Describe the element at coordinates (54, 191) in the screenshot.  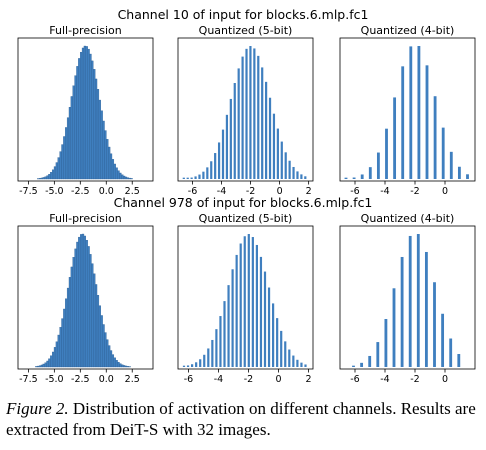
I see `x-tick-label: -5.0` at that location.